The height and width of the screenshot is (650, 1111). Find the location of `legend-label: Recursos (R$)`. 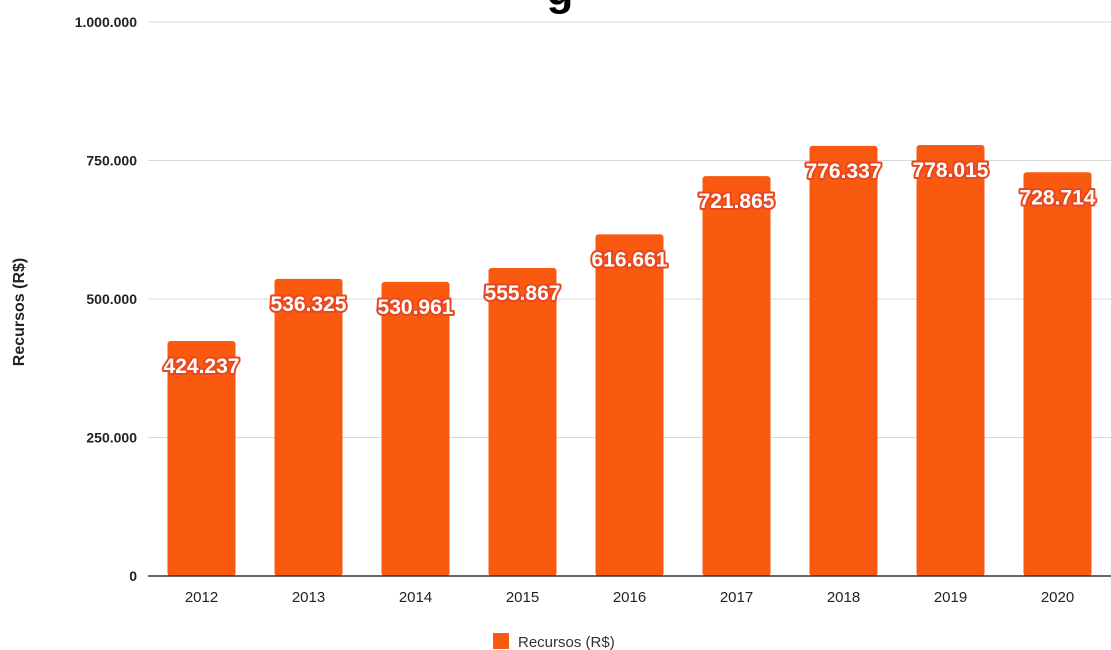

legend-label: Recursos (R$) is located at coordinates (566, 642).